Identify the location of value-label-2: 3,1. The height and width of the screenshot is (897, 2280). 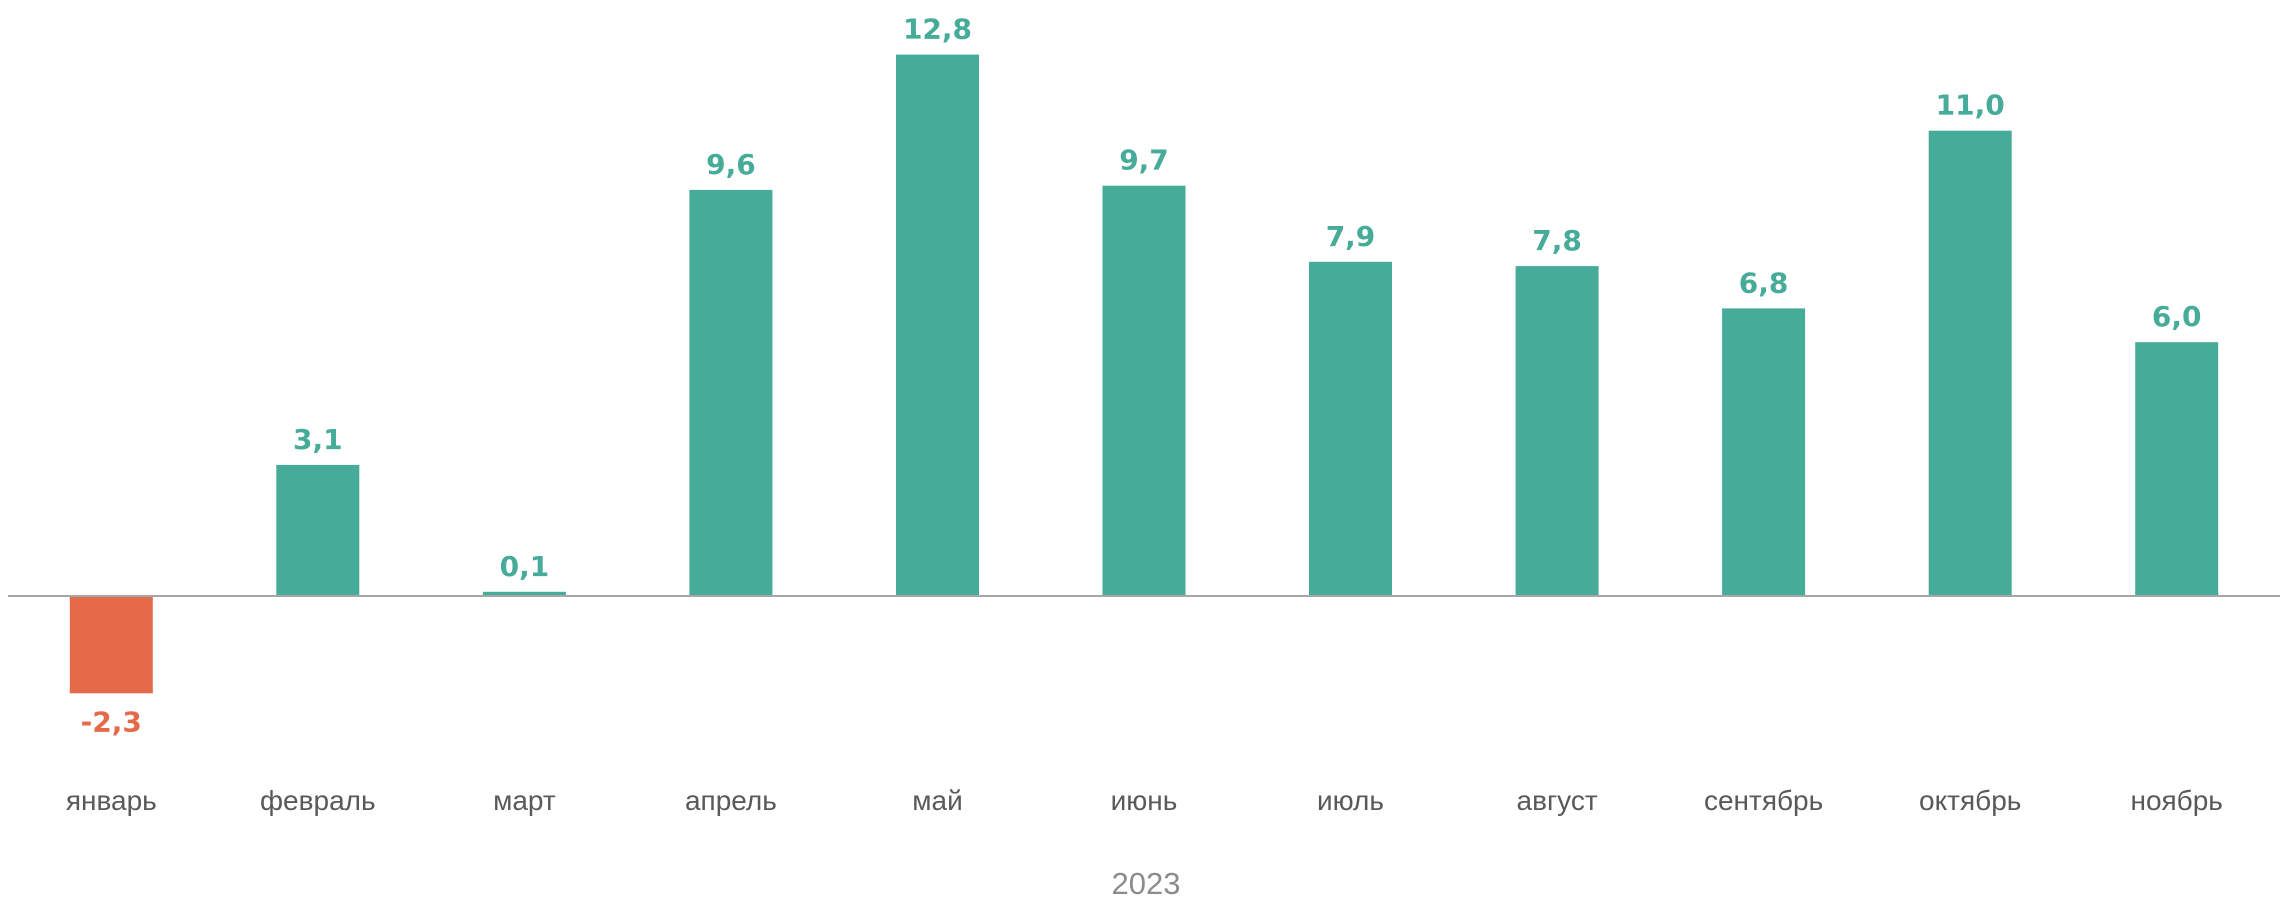
(318, 439).